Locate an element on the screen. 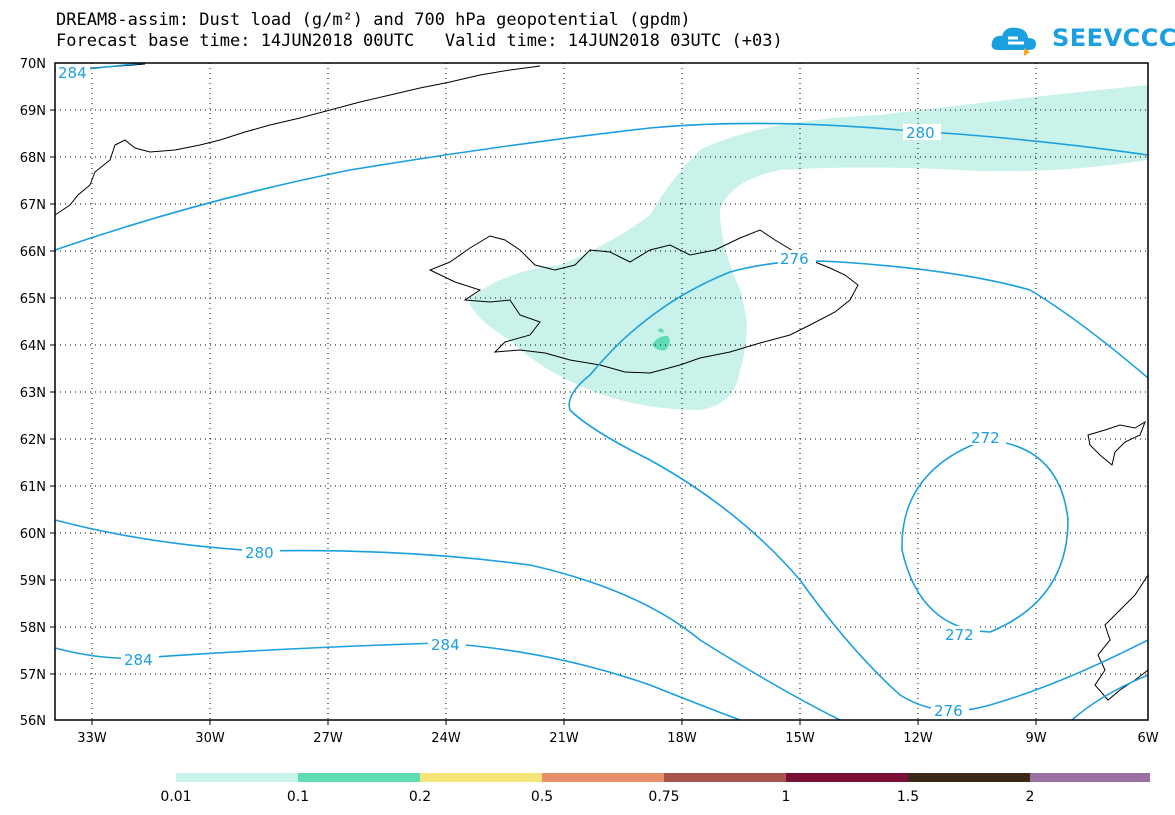 The width and height of the screenshot is (1175, 815). lat-label: 62N is located at coordinates (33, 440).